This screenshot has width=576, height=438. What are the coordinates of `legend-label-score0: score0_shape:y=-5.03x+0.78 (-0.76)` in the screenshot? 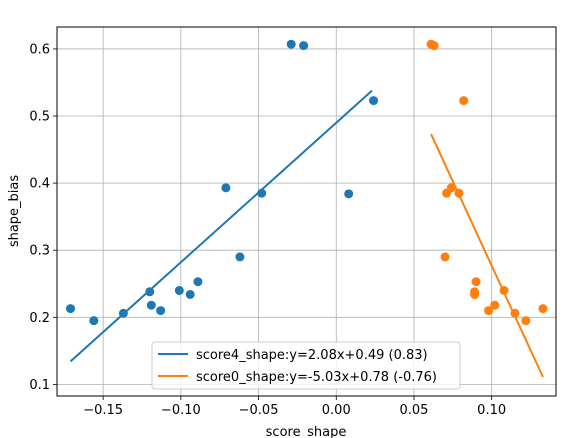 It's located at (316, 377).